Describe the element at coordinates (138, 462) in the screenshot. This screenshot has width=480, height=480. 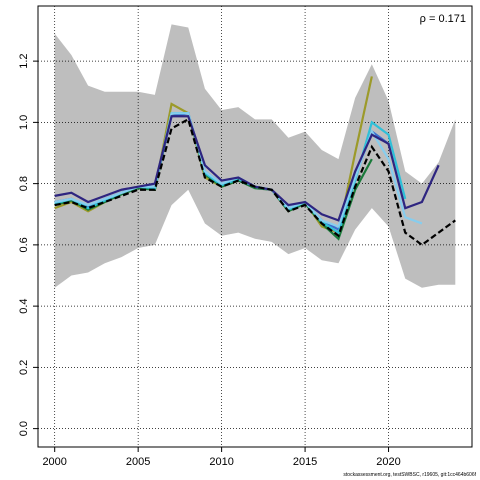
I see `x-tick-label: 2005` at that location.